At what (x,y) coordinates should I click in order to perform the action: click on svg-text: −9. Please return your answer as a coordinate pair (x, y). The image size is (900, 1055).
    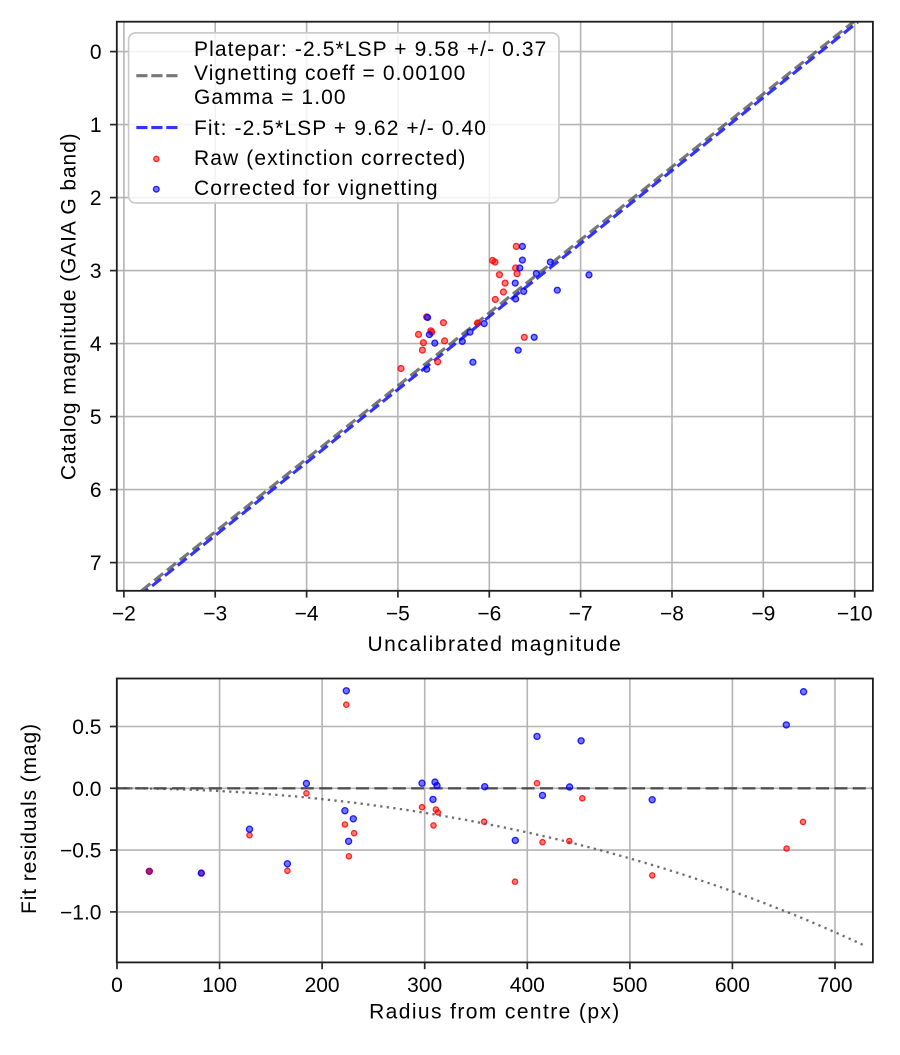
    Looking at the image, I should click on (763, 614).